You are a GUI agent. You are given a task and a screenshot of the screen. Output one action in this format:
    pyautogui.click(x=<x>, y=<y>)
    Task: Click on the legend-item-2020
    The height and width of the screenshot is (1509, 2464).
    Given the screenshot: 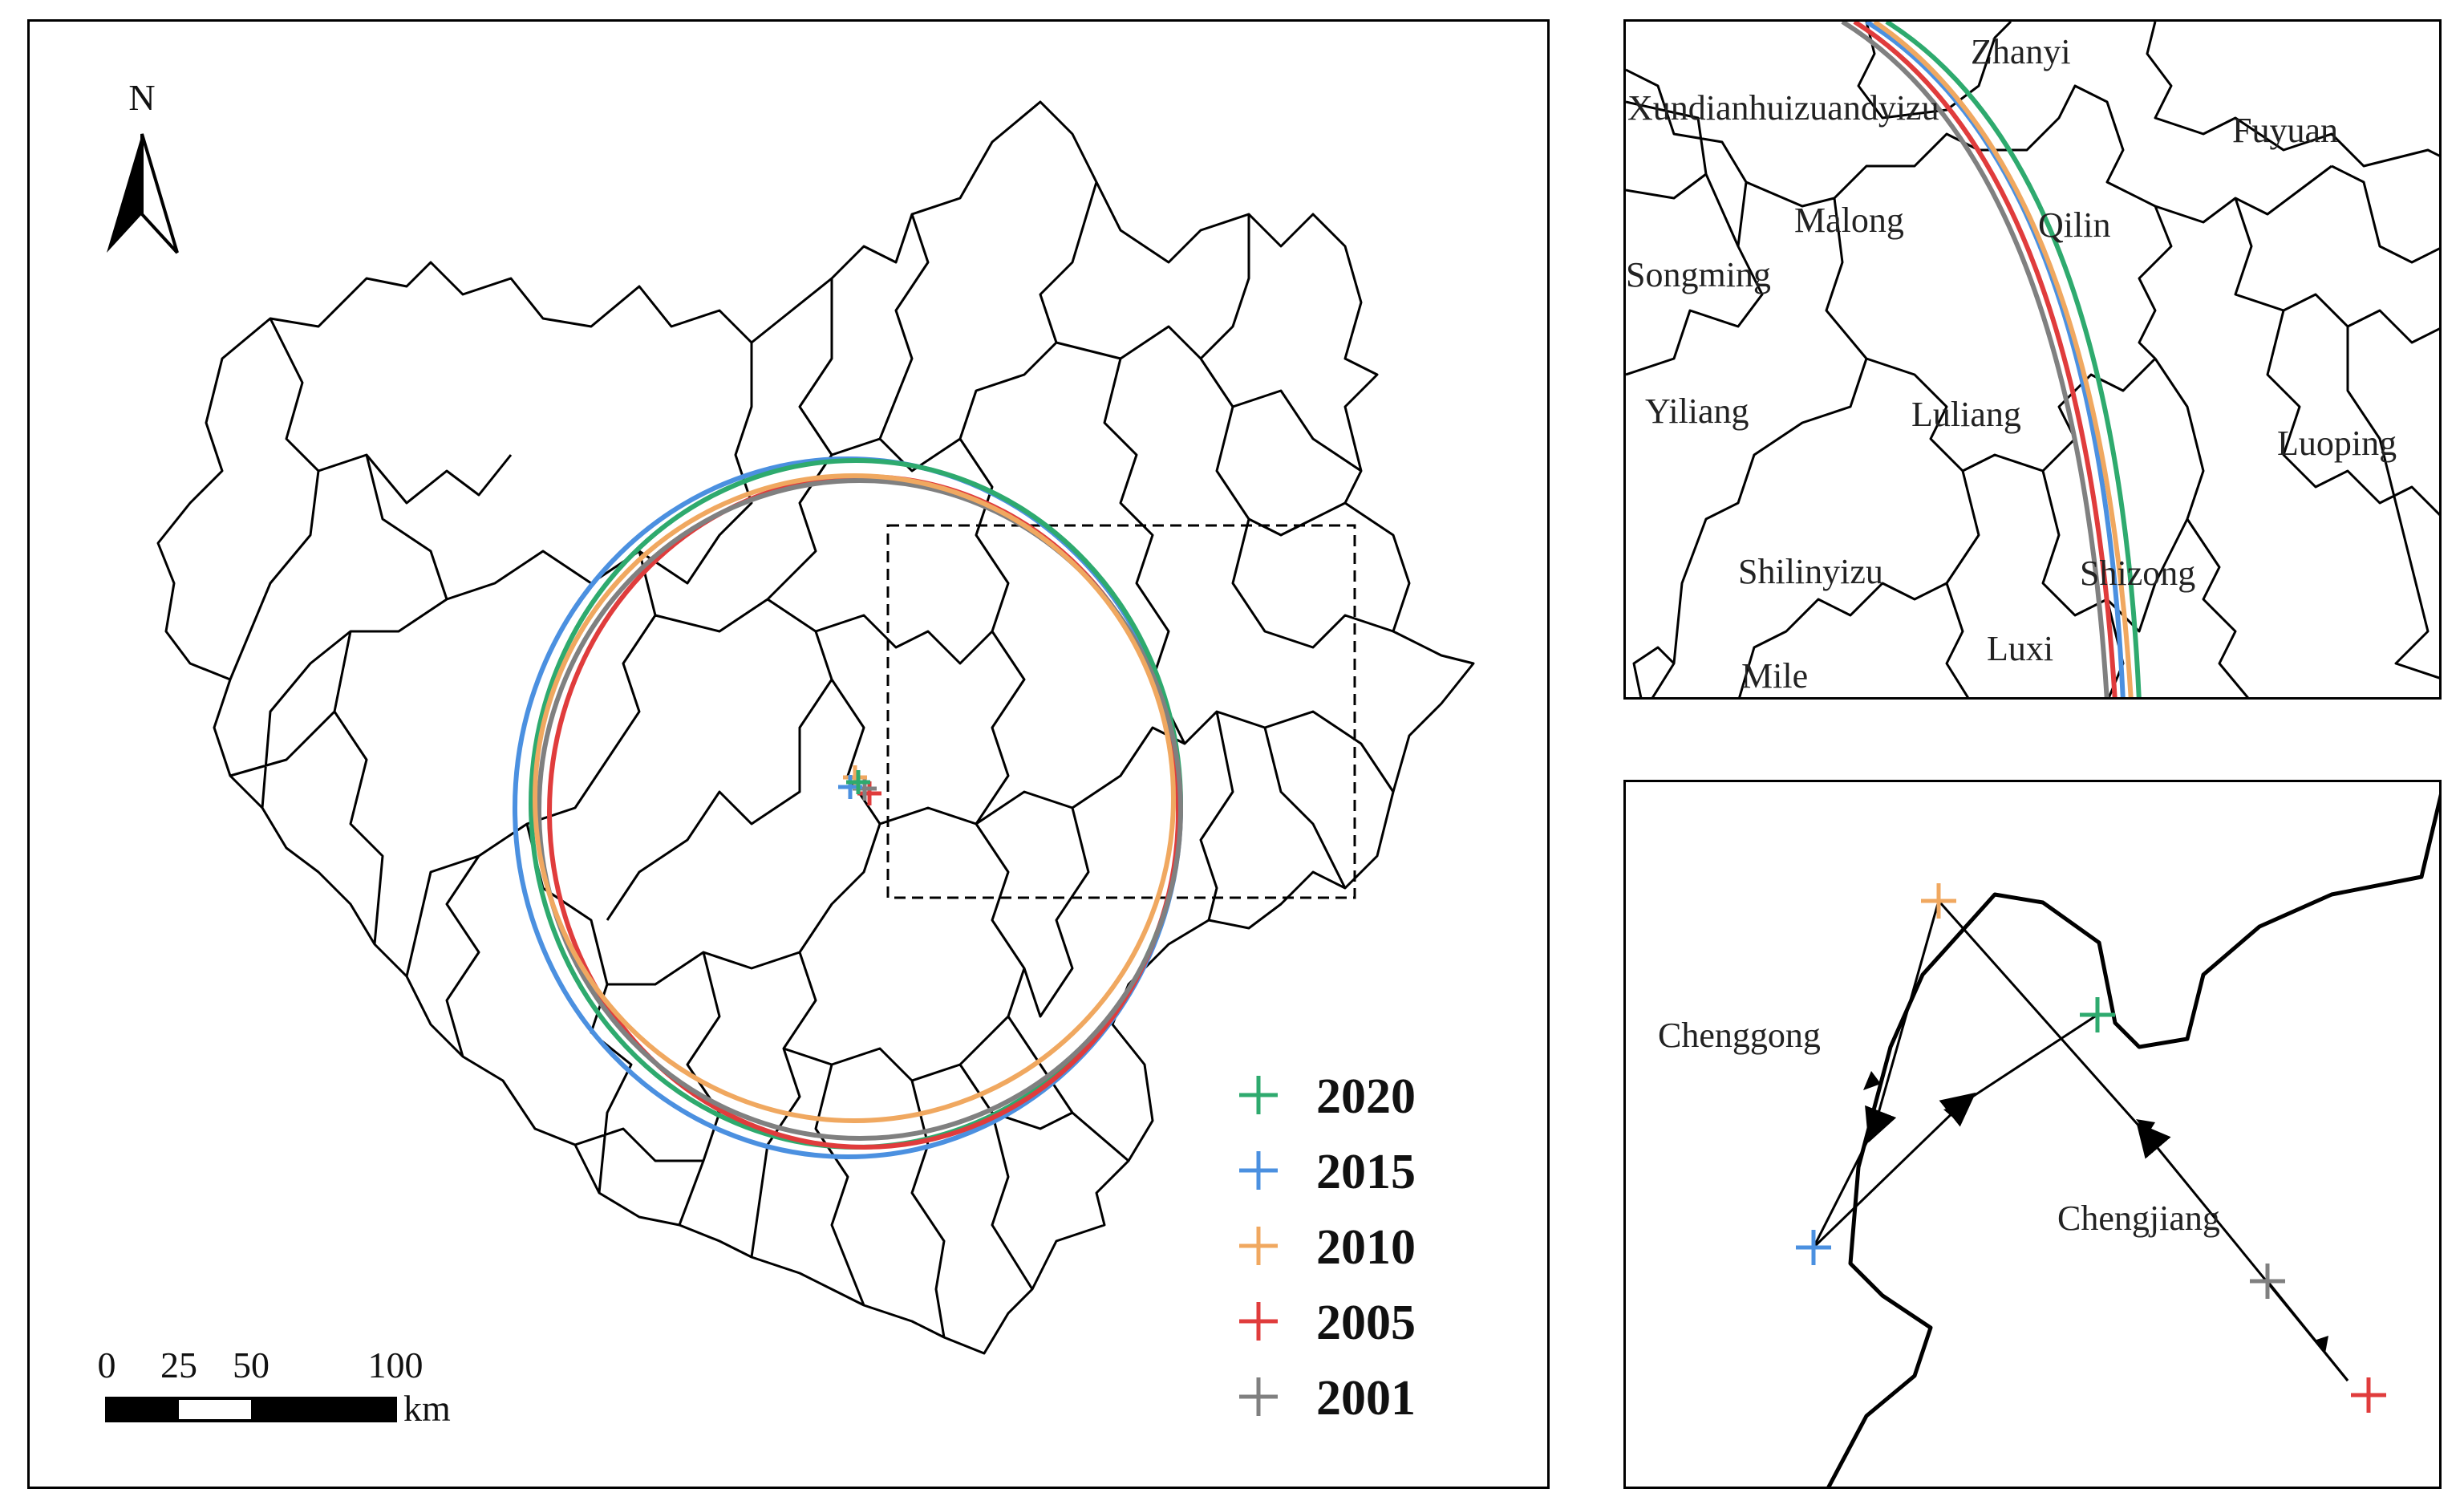 What is the action you would take?
    pyautogui.click(x=1258, y=1095)
    